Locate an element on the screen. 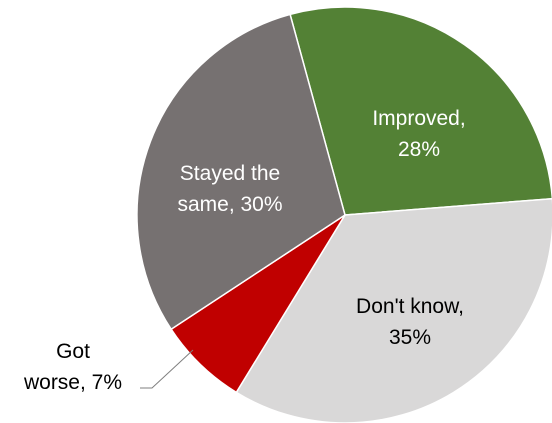 The height and width of the screenshot is (423, 552). slice-label-line: Improved, is located at coordinates (418, 118).